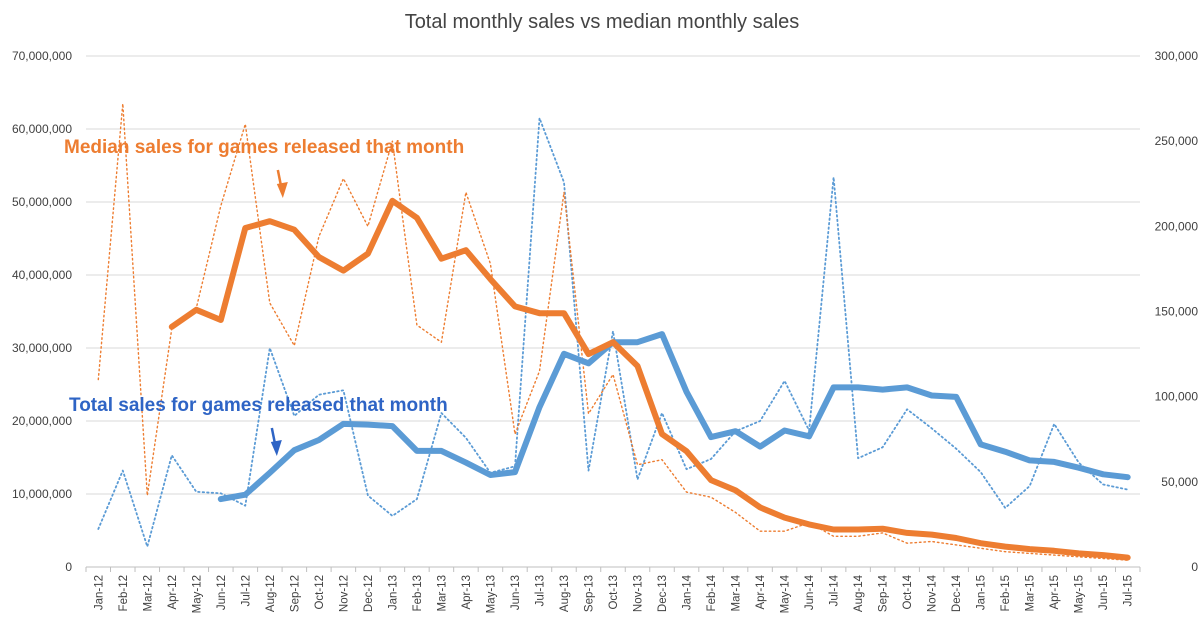  What do you see at coordinates (369, 593) in the screenshot?
I see `x-tick-label: Dec-12` at bounding box center [369, 593].